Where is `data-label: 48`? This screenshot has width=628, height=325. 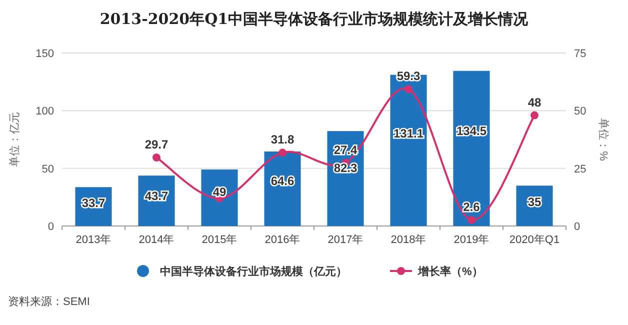 data-label: 48 is located at coordinates (535, 102).